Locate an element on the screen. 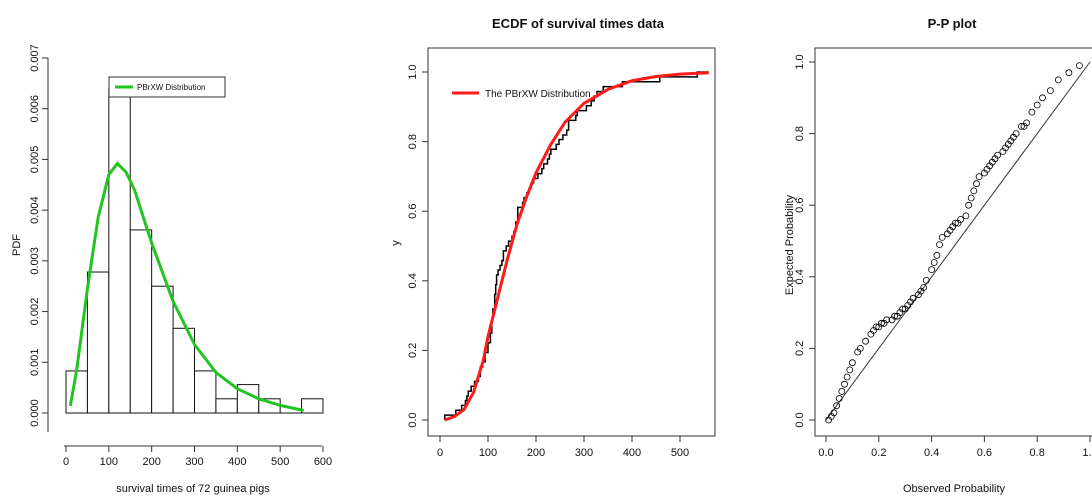 This screenshot has height=497, width=1092. y-tick-label: 0.001 is located at coordinates (35, 363).